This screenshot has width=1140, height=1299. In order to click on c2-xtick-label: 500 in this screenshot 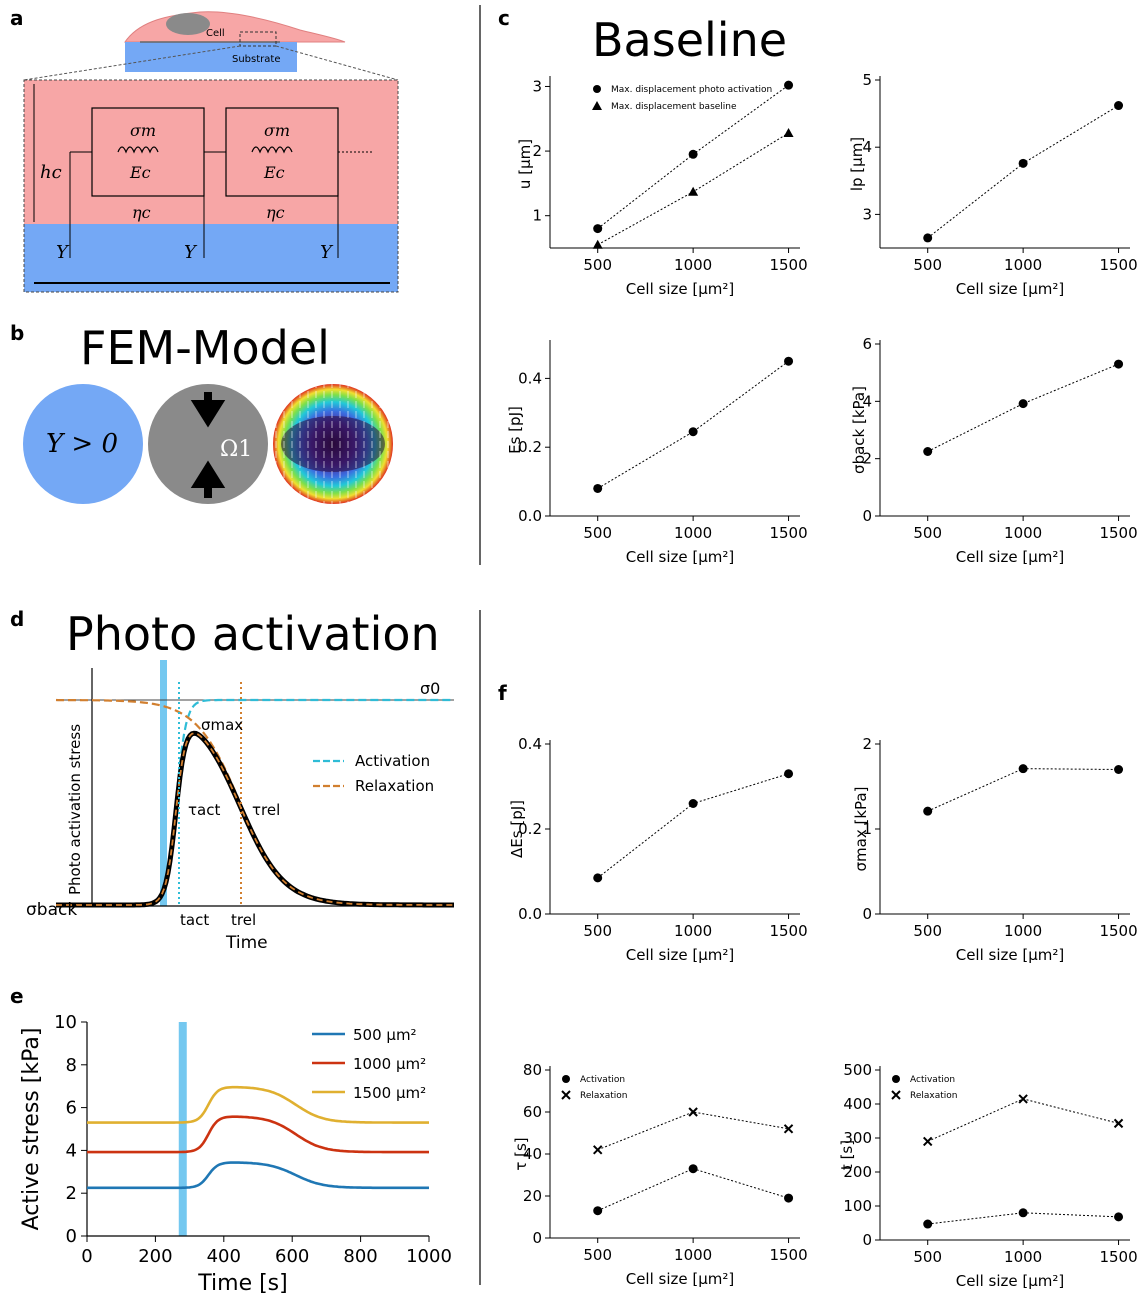, I will do `click(927, 265)`.